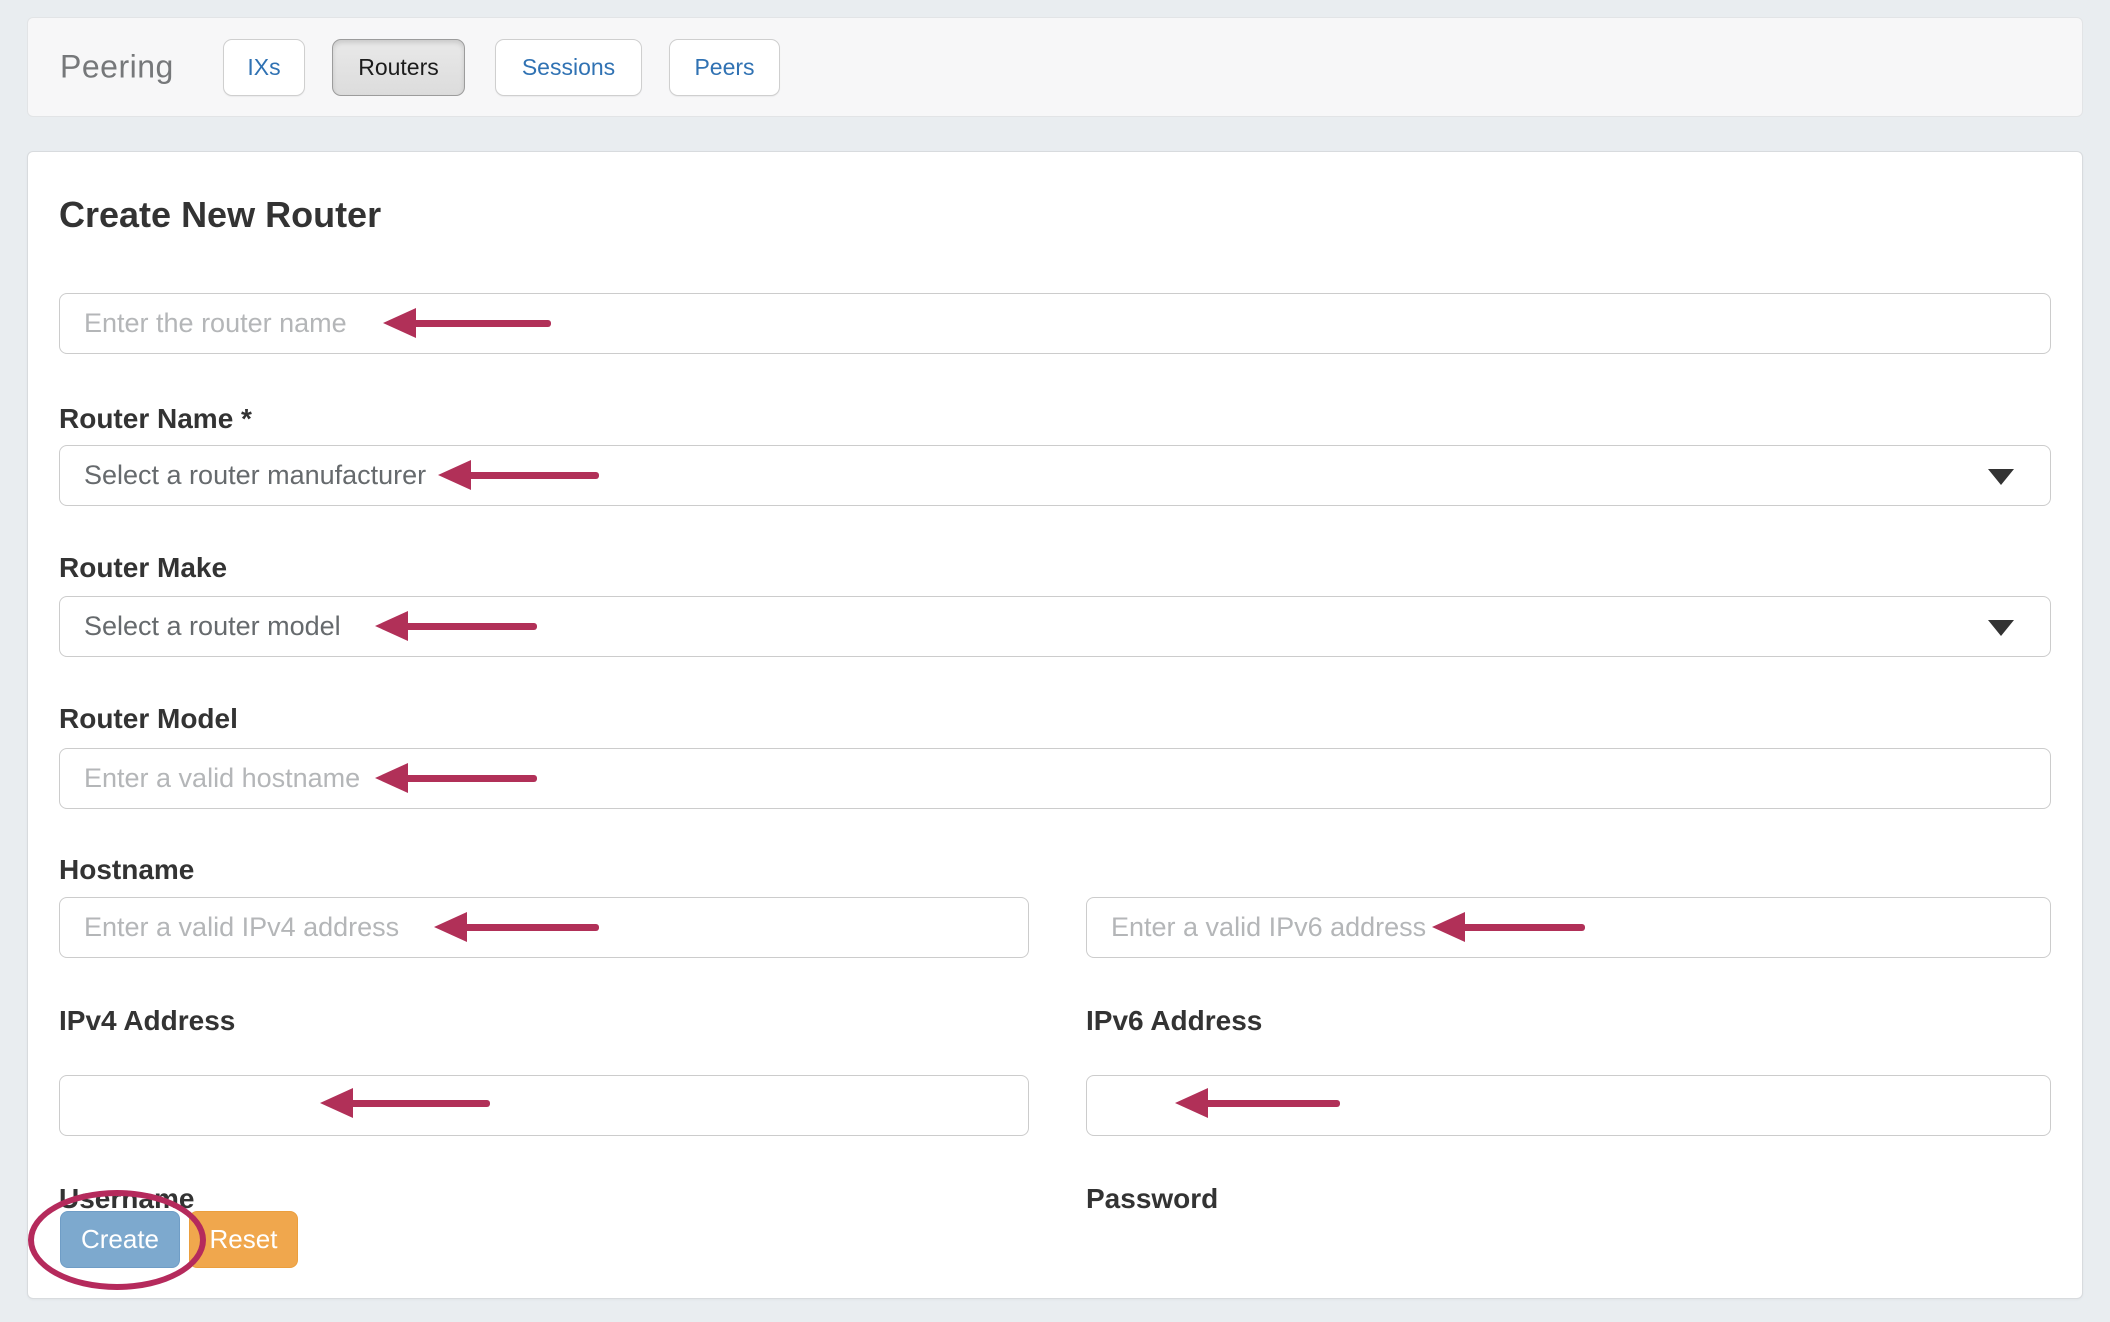  What do you see at coordinates (255, 475) in the screenshot?
I see `router-make-selected-value: Select a router manufacturer` at bounding box center [255, 475].